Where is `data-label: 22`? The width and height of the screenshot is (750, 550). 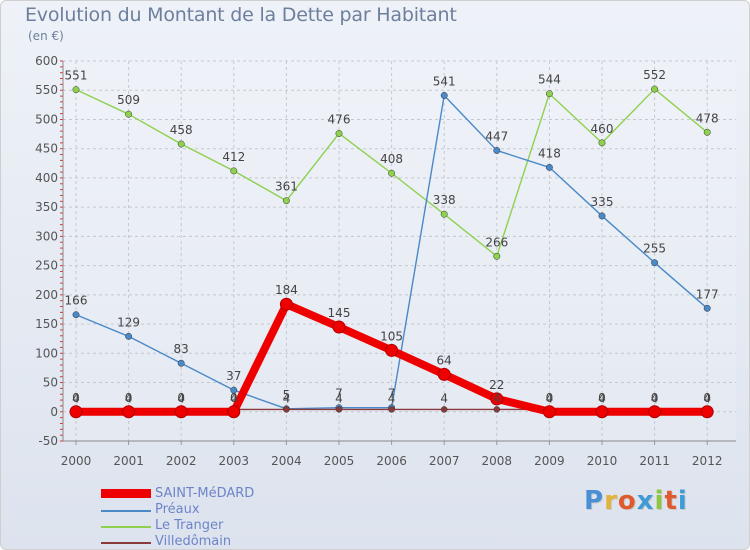
data-label: 22 is located at coordinates (496, 385).